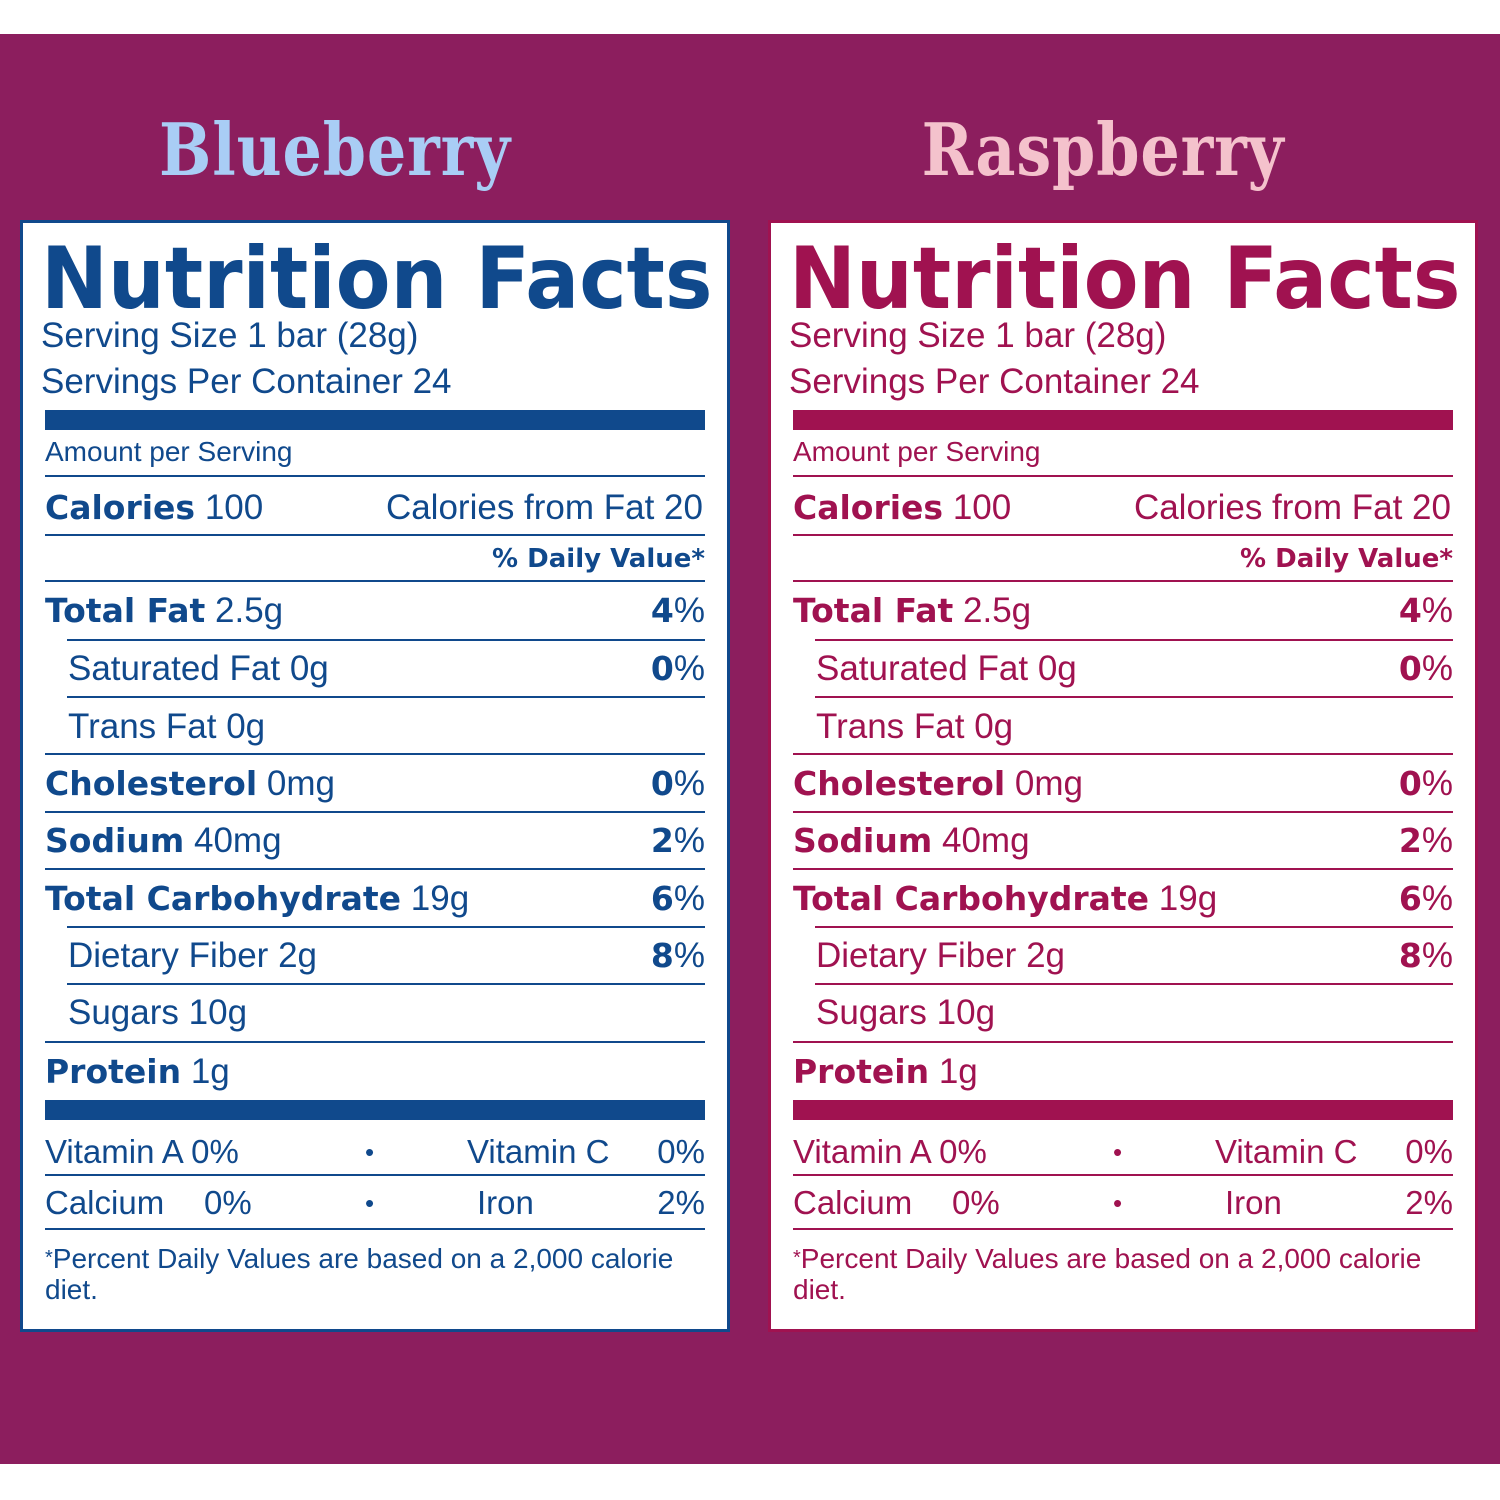 This screenshot has width=1500, height=1500. What do you see at coordinates (1125, 279) in the screenshot?
I see `nutrition-facts-title: Nutrition Facts` at bounding box center [1125, 279].